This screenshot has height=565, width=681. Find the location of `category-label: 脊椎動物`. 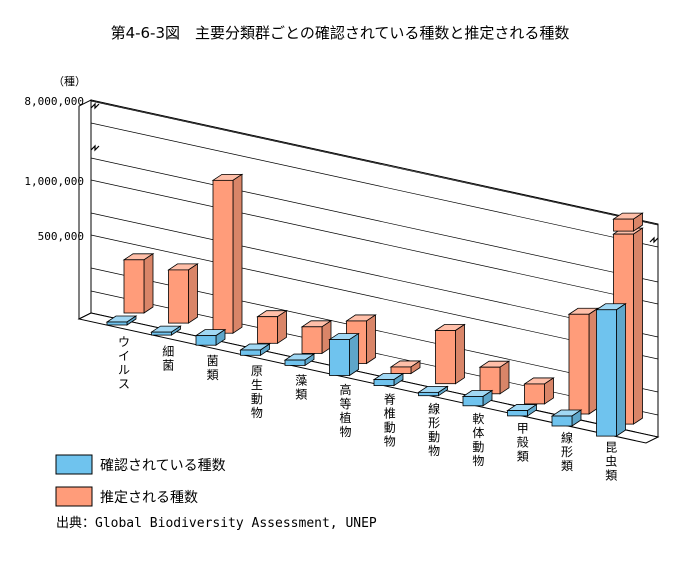

category-label: 脊椎動物 is located at coordinates (390, 421).